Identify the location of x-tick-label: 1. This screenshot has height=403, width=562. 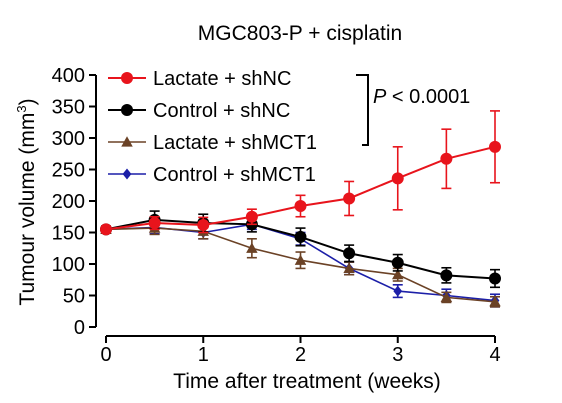
(203, 355).